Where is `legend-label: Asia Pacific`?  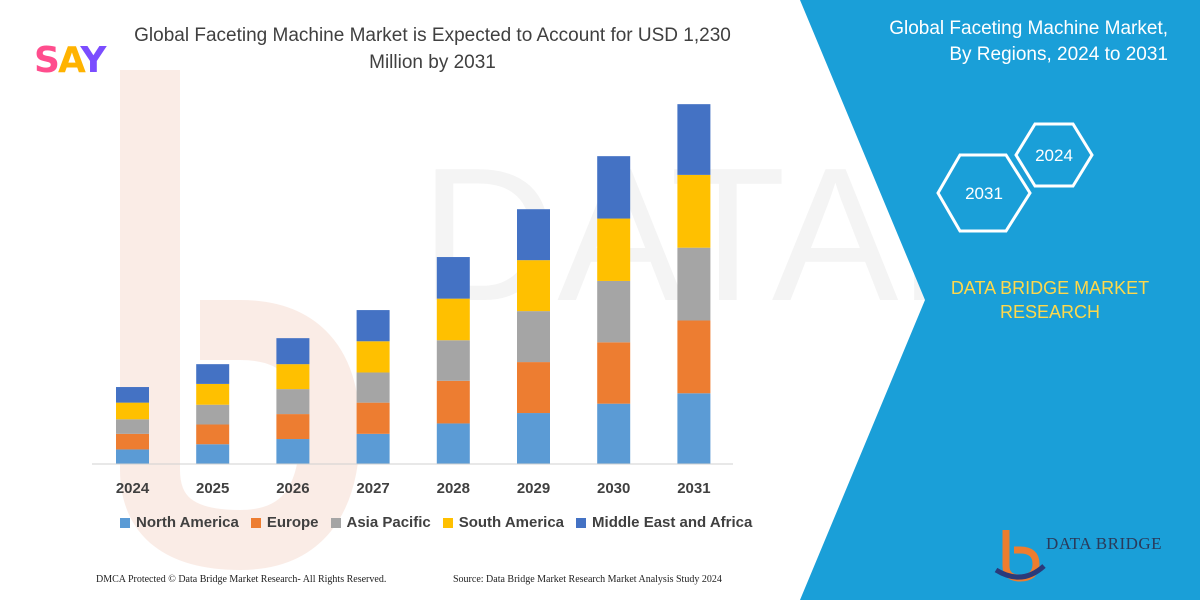
legend-label: Asia Pacific is located at coordinates (388, 522).